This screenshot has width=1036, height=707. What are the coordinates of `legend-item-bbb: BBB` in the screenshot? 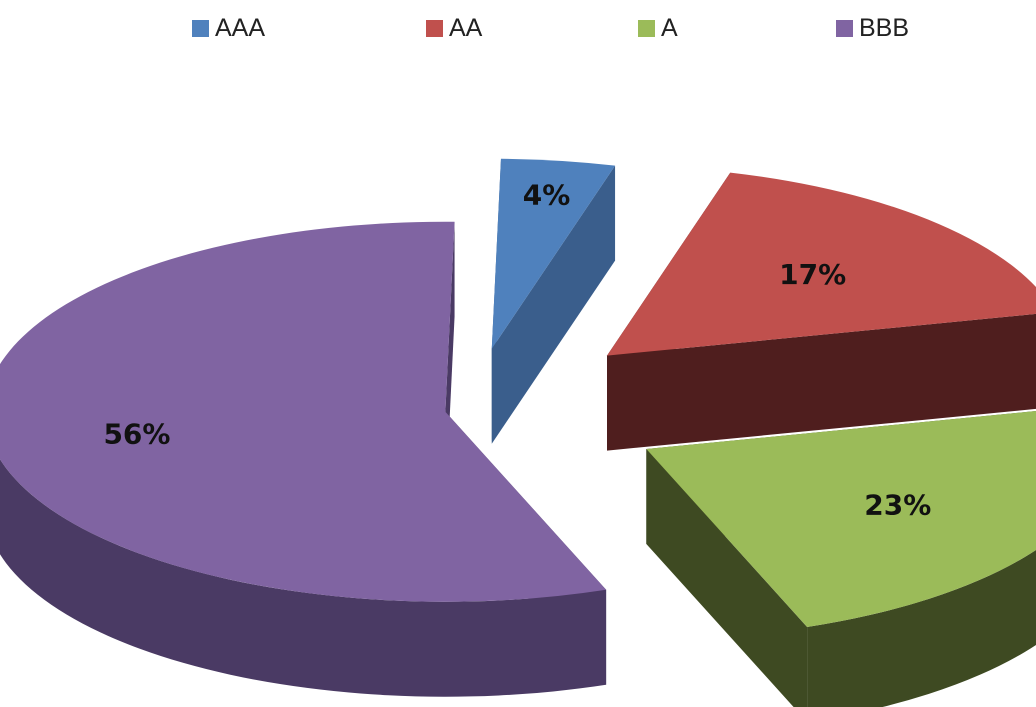 It's located at (872, 28).